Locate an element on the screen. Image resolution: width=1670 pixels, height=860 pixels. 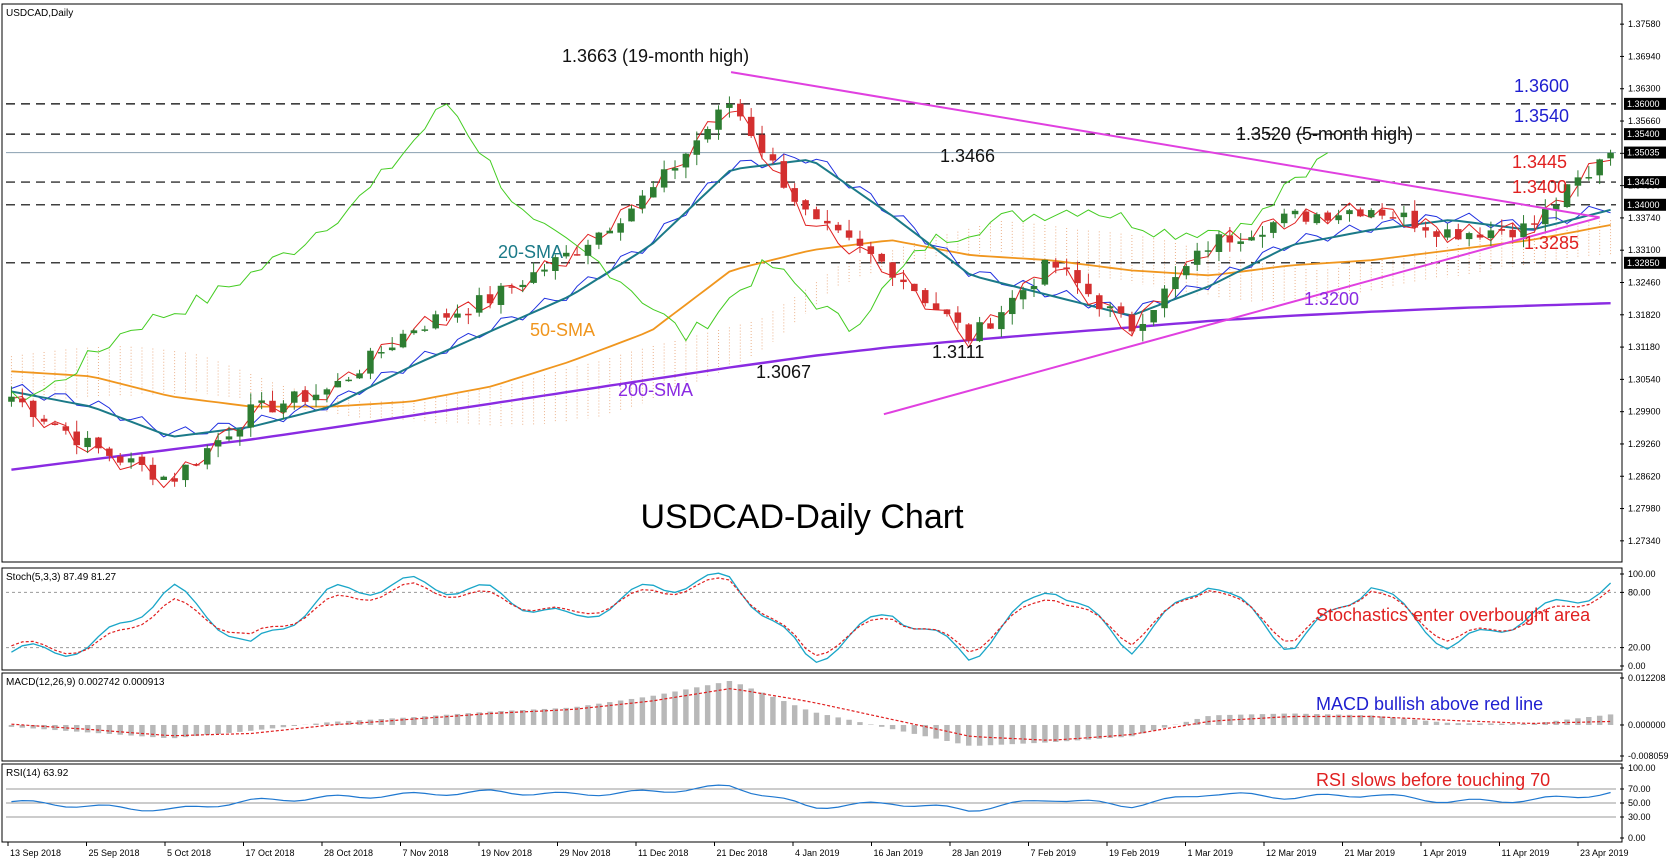
date-tick-label: 1 Mar 2019 is located at coordinates (1211, 853).